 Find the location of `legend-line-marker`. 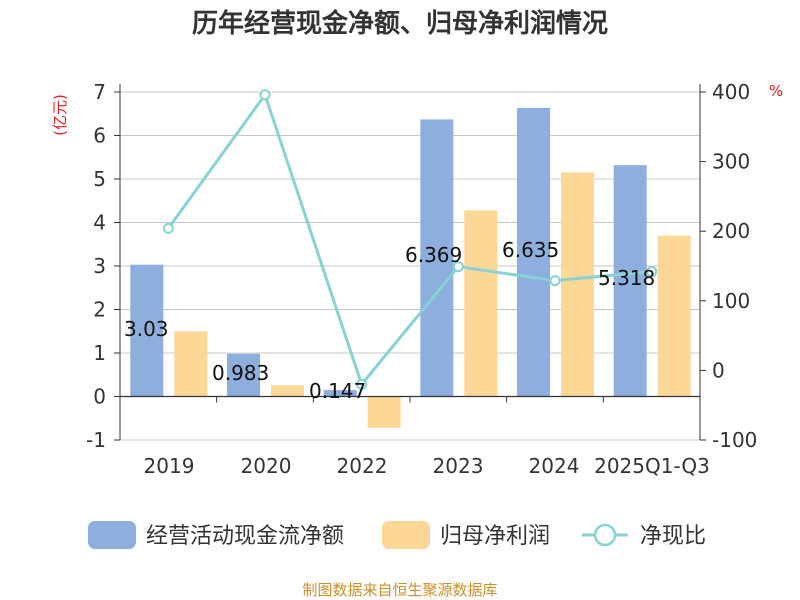

legend-line-marker is located at coordinates (605, 535).